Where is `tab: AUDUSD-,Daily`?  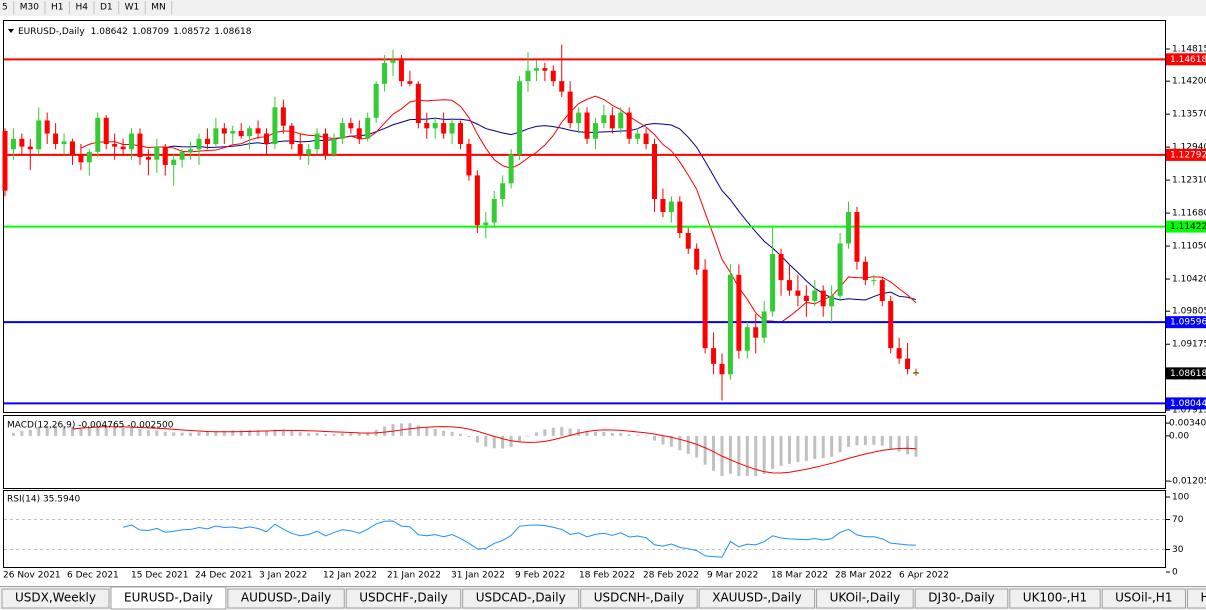 tab: AUDUSD-,Daily is located at coordinates (286, 598).